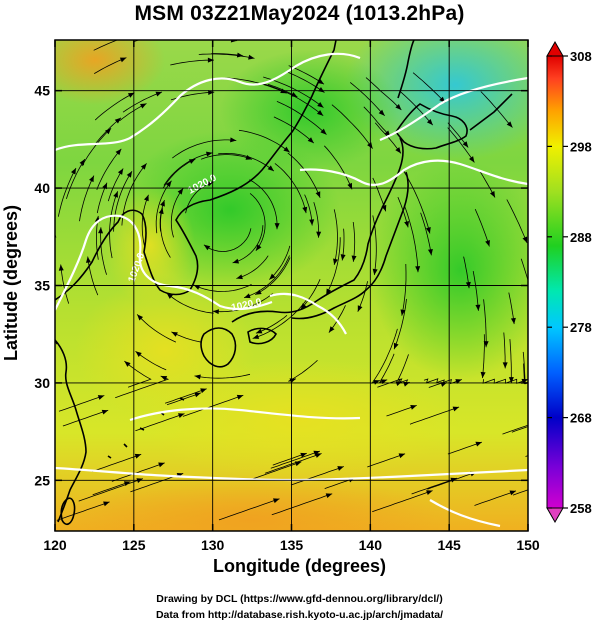 This screenshot has height=625, width=599. Describe the element at coordinates (299, 13) in the screenshot. I see `chart-title: MSM 03Z21May2024 (1013.2hPa)` at that location.